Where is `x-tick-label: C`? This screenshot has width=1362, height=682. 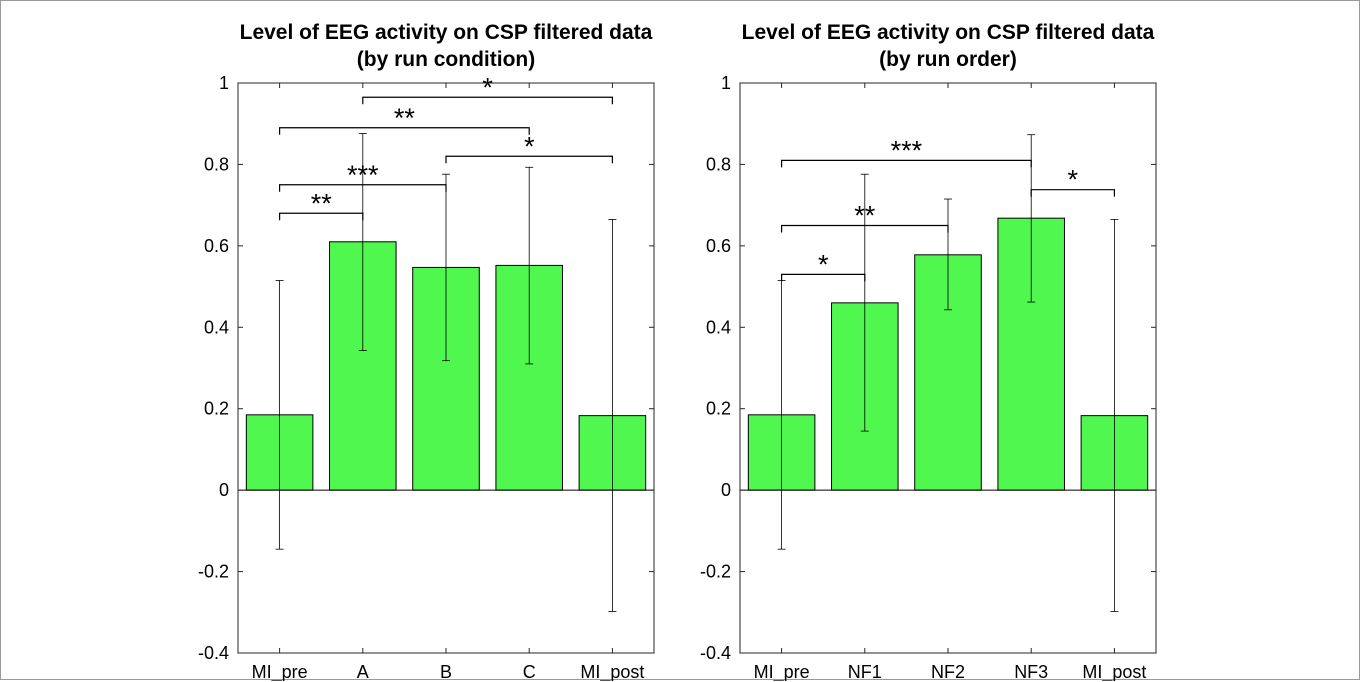
x-tick-label: C is located at coordinates (529, 671).